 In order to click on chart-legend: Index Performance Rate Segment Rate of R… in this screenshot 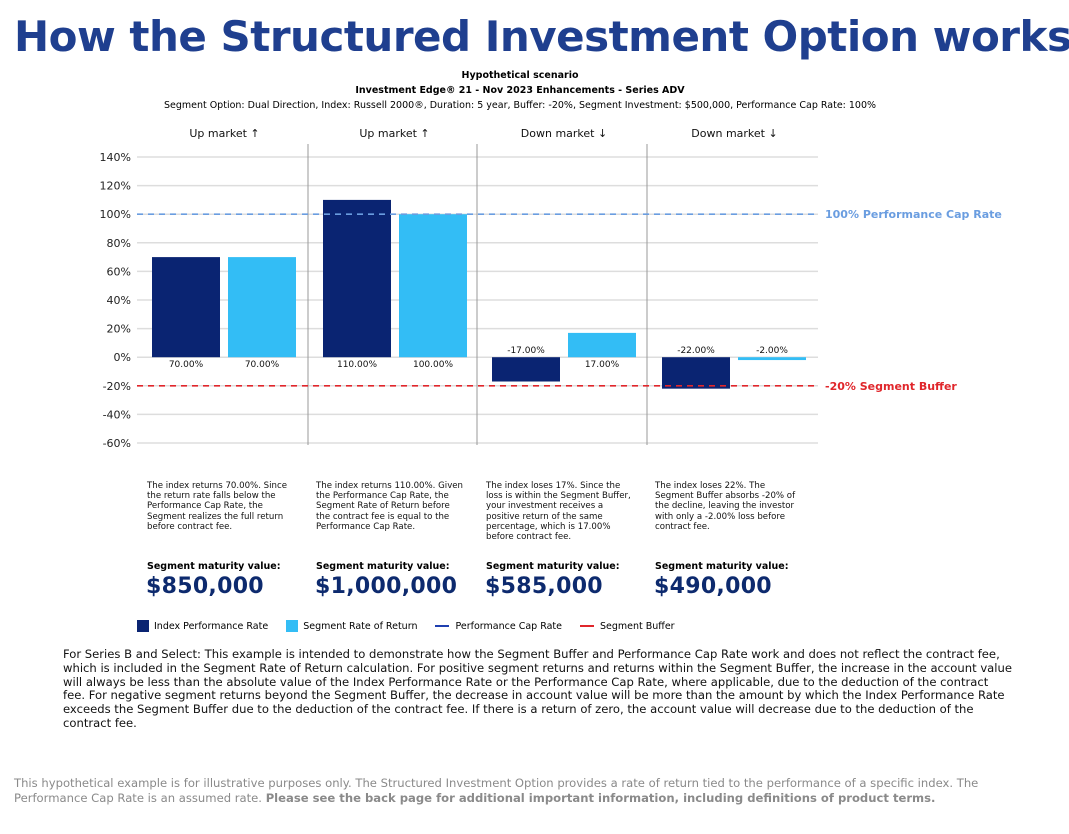, I will do `click(415, 626)`.